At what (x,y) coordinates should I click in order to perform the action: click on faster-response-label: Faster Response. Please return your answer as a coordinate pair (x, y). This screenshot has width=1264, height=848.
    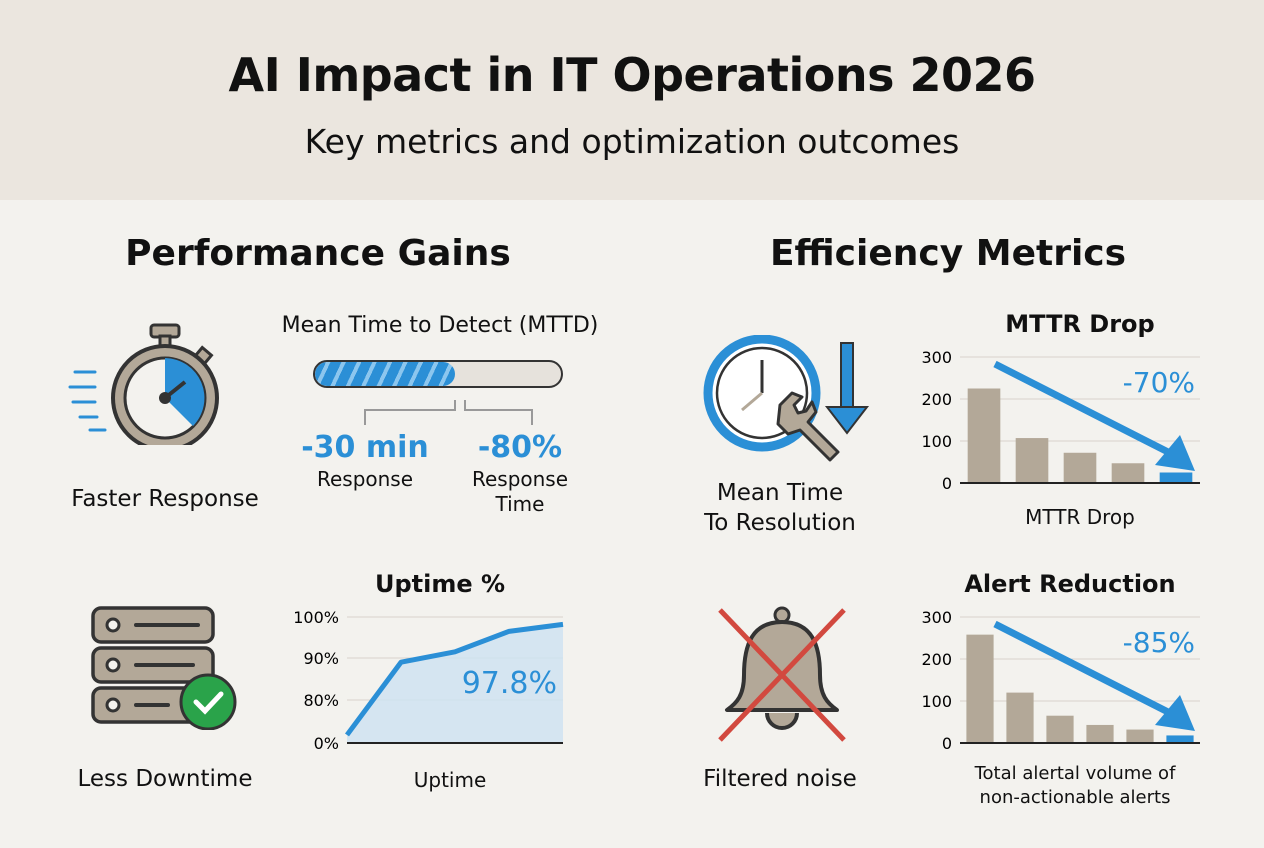
    Looking at the image, I should click on (165, 499).